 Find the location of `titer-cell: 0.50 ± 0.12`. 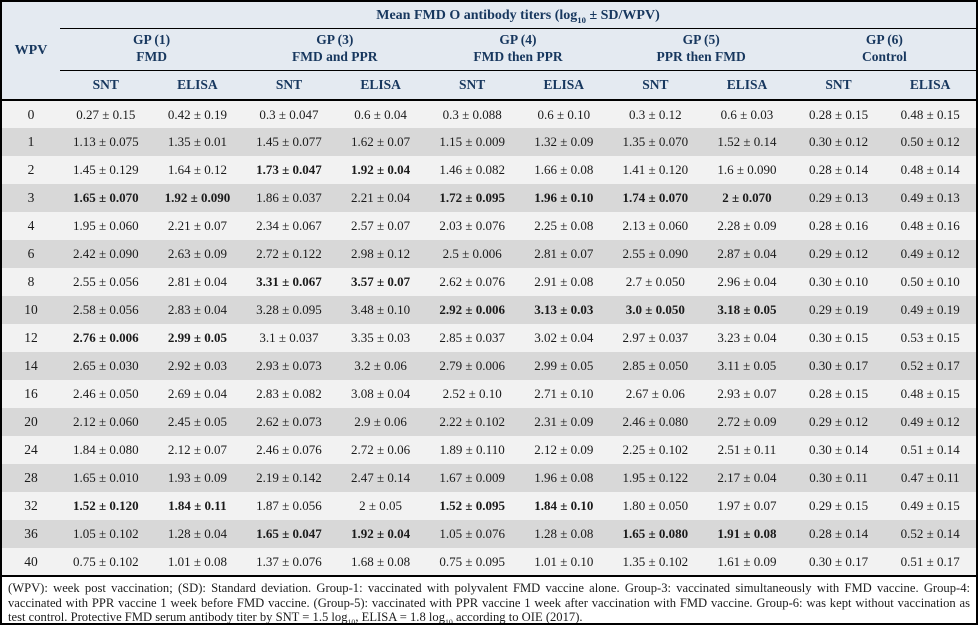

titer-cell: 0.50 ± 0.12 is located at coordinates (930, 142).